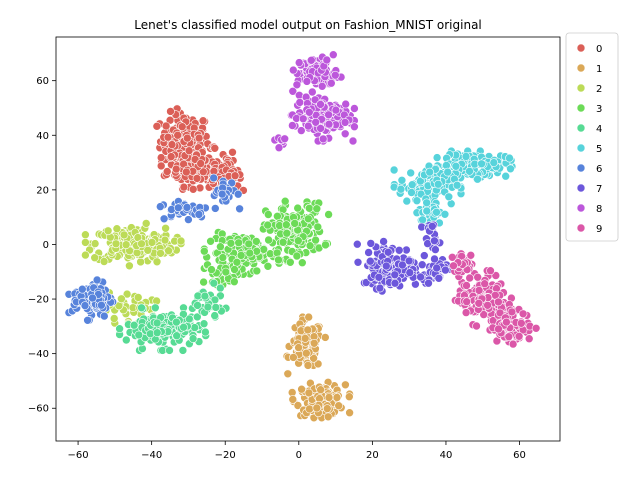 The image size is (640, 480). I want to click on y-axis: −60 −40 −20 0 20 40 60, so click(42, 245).